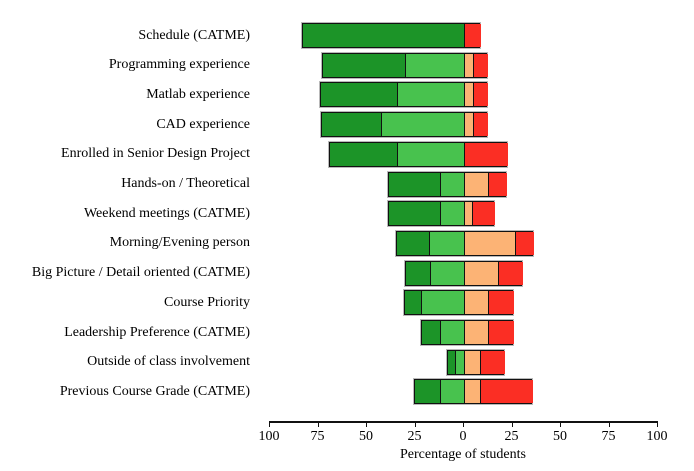 The width and height of the screenshot is (694, 471). Describe the element at coordinates (154, 391) in the screenshot. I see `category-label: Previous Course Grade (CATME)` at that location.